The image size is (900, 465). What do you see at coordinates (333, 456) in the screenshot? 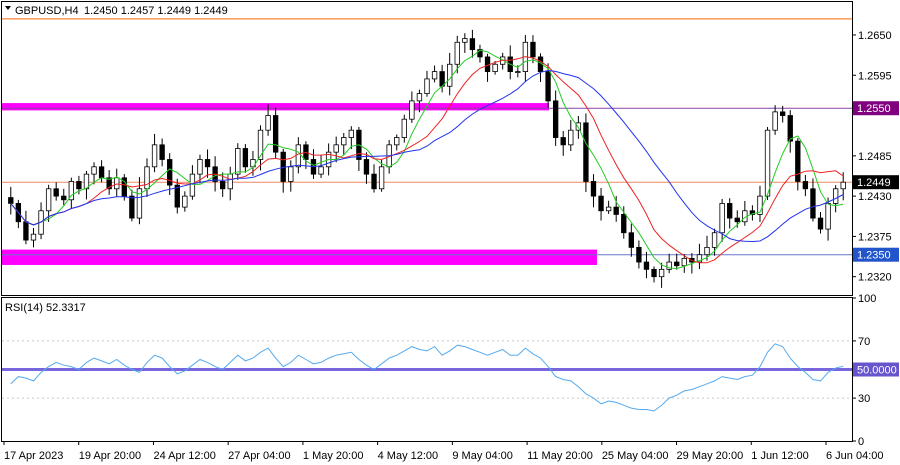
I see `time-tick-label: 1 May 20:00` at bounding box center [333, 456].